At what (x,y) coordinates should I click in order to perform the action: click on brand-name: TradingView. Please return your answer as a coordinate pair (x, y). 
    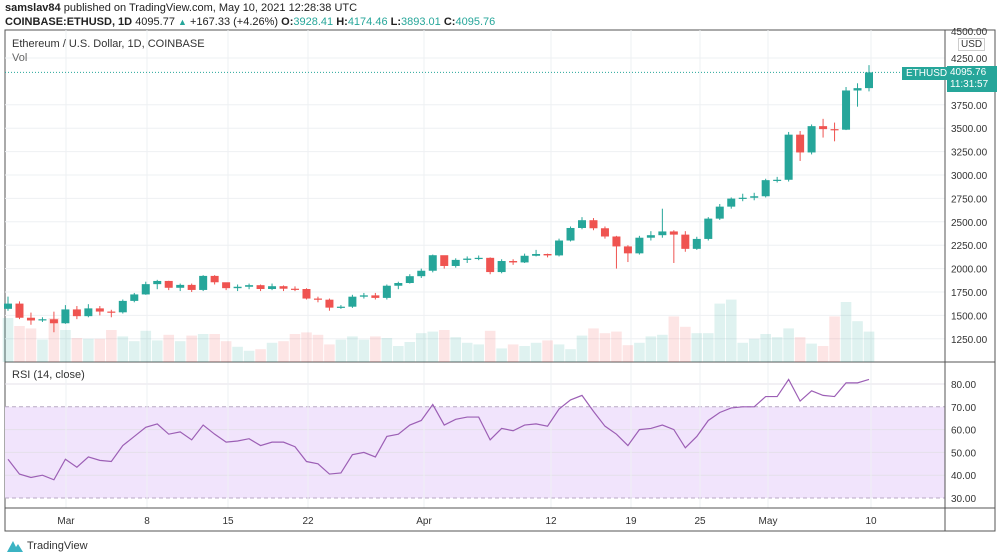
    Looking at the image, I should click on (57, 546).